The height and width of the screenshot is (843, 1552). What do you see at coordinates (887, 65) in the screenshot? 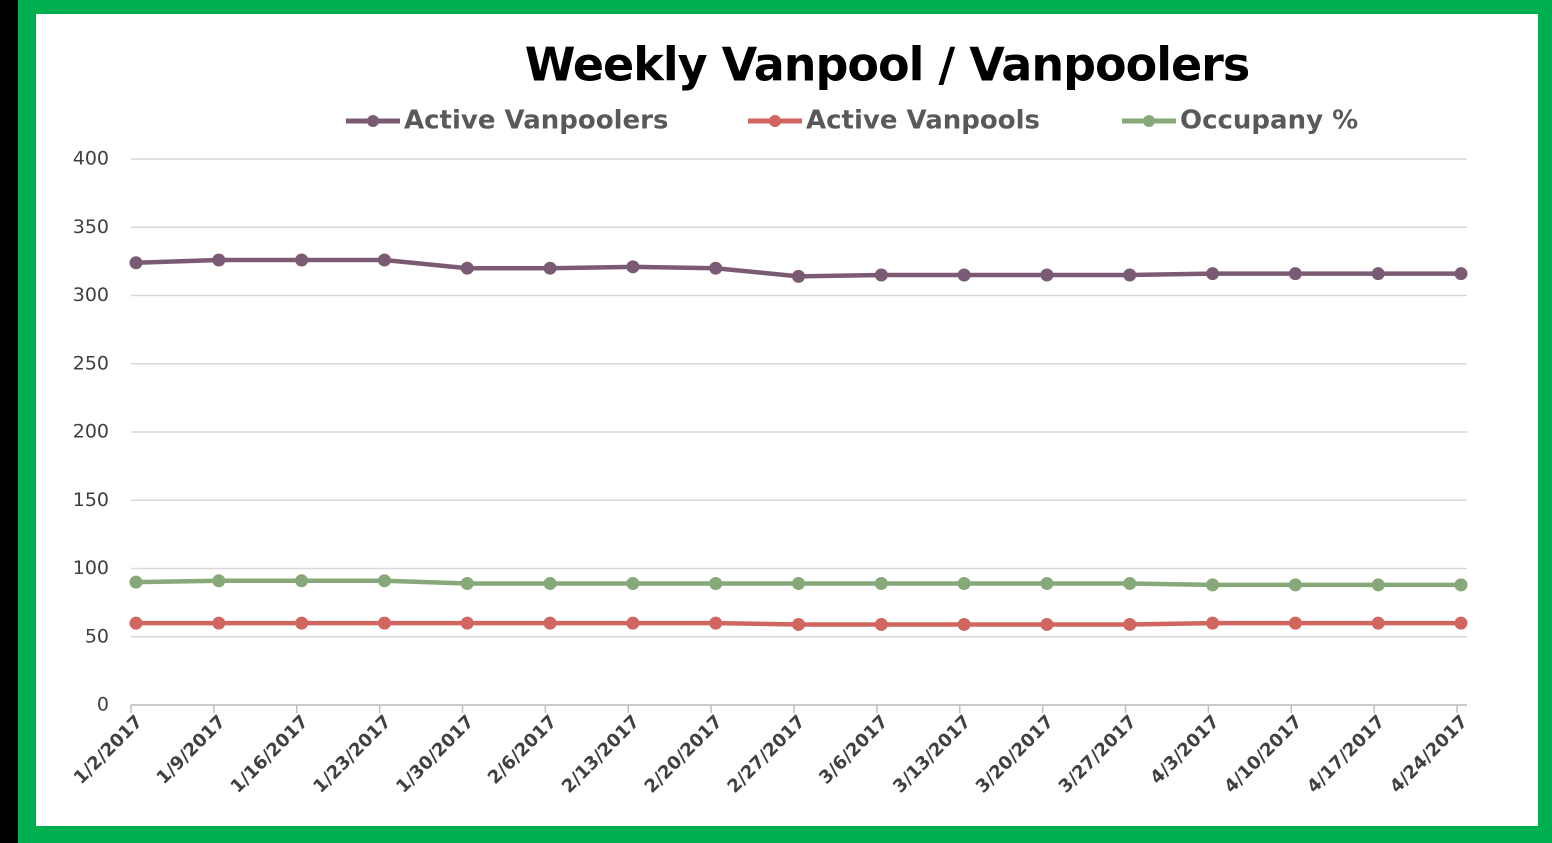
I see `chart-title: Weekly Vanpool / Vanpoolers` at bounding box center [887, 65].